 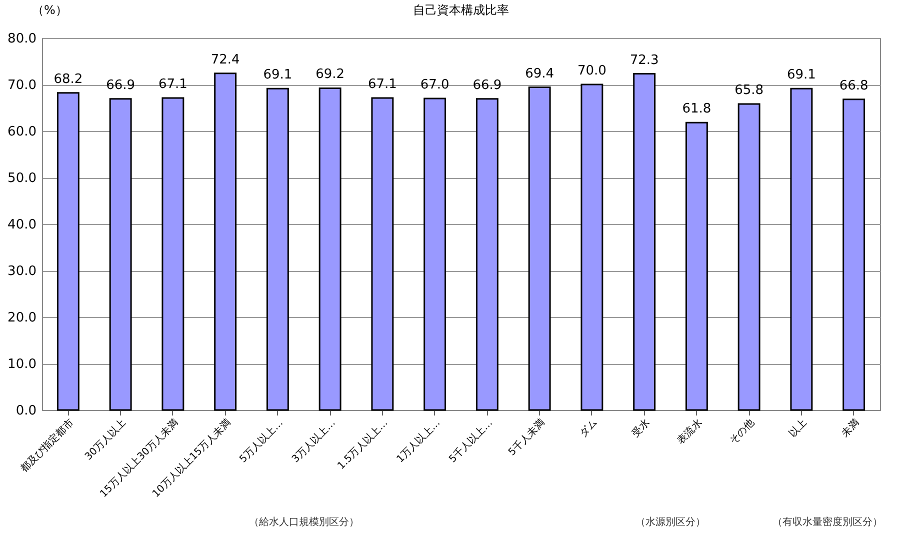 What do you see at coordinates (798, 428) in the screenshot?
I see `x-tick-label: 以上` at bounding box center [798, 428].